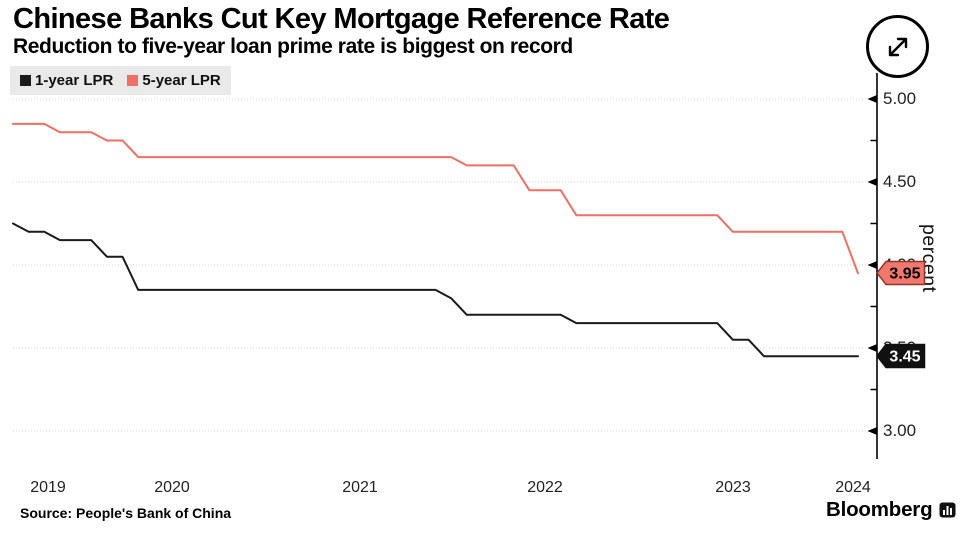 Image resolution: width=964 pixels, height=538 pixels. I want to click on expand-button, so click(897, 46).